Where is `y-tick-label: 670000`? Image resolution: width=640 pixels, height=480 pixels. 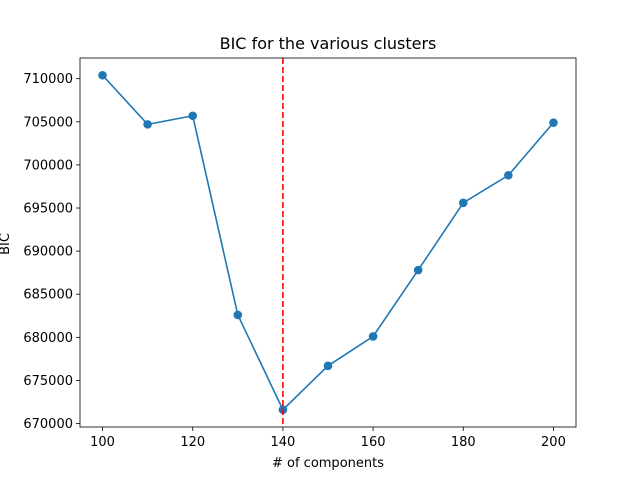
y-tick-label: 670000 is located at coordinates (48, 424).